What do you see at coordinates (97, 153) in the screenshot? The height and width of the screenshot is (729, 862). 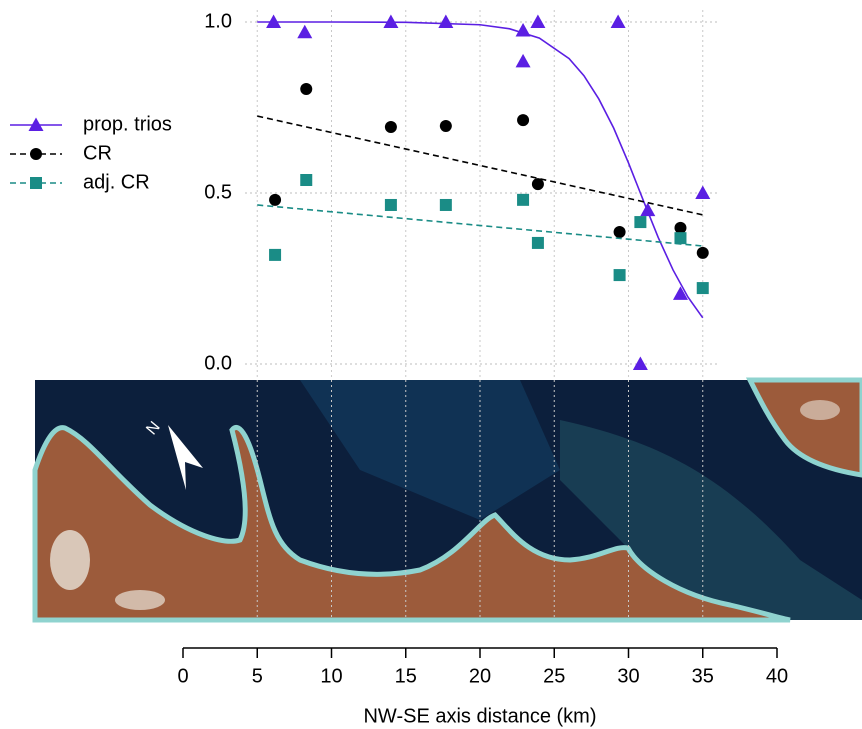 I see `legend-label: CR` at bounding box center [97, 153].